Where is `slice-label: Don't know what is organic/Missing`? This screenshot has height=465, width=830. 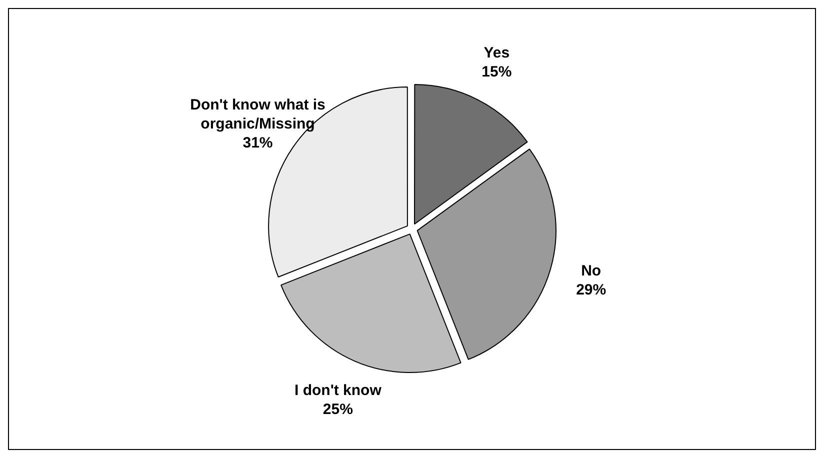
slice-label: Don't know what is organic/Missing is located at coordinates (258, 114).